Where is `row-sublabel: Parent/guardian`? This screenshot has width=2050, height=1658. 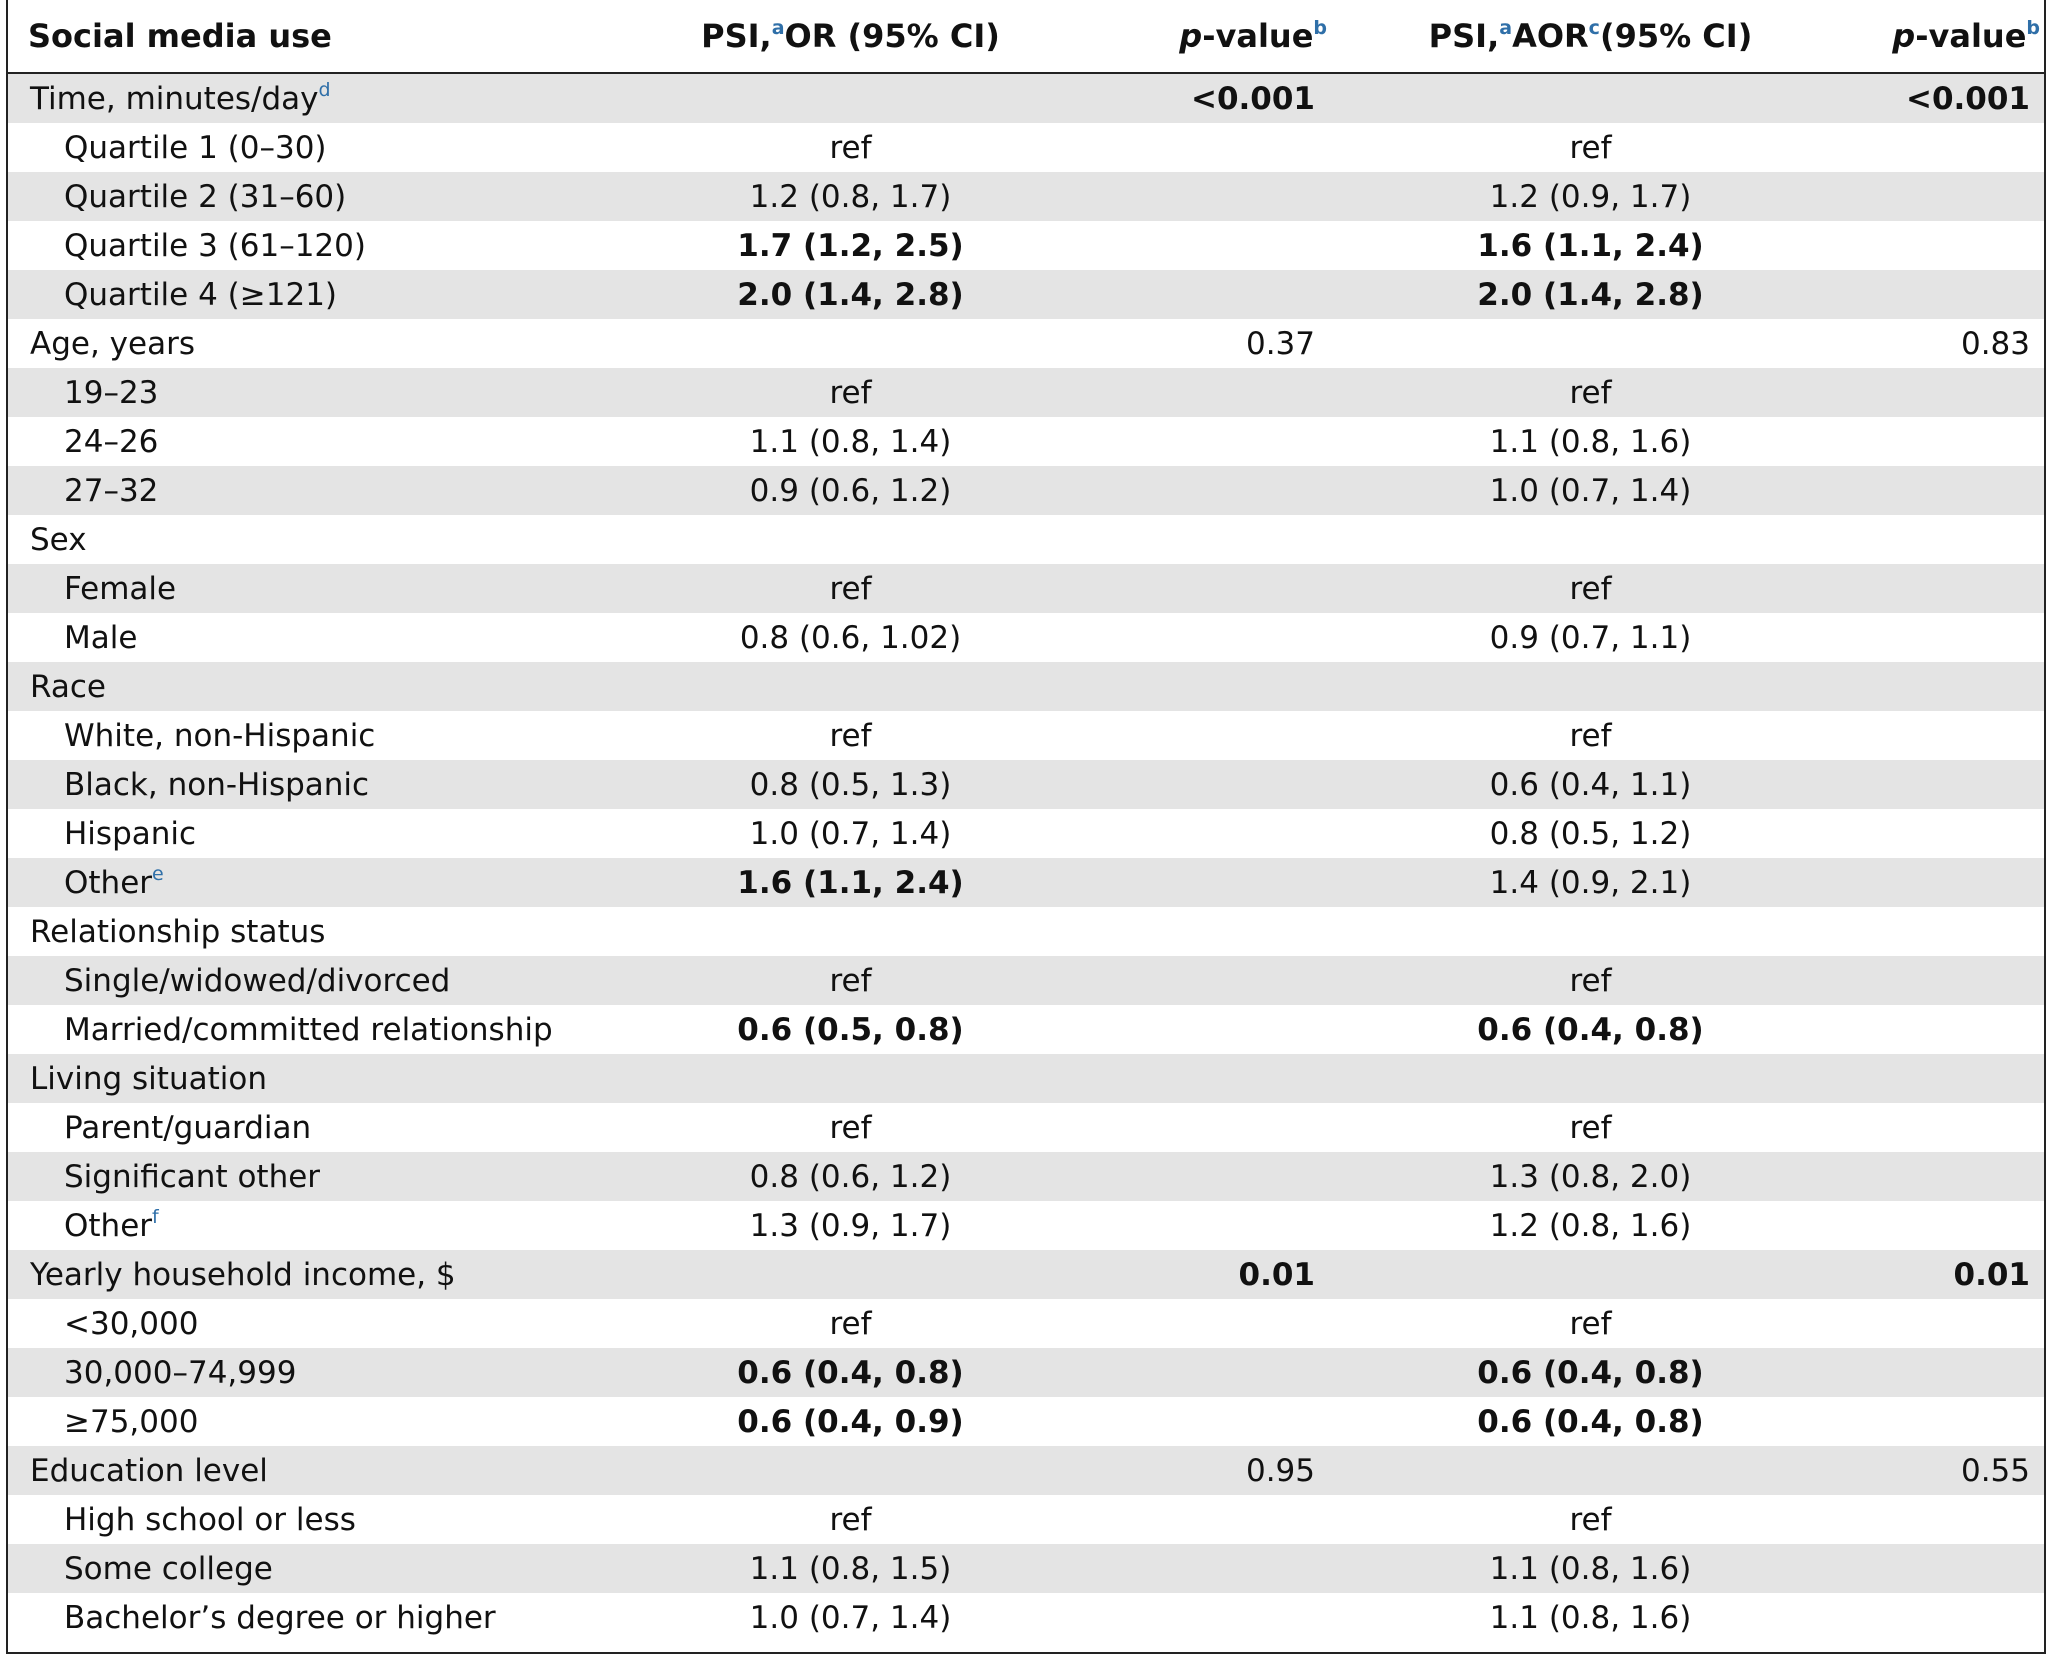 row-sublabel: Parent/guardian is located at coordinates (318, 1127).